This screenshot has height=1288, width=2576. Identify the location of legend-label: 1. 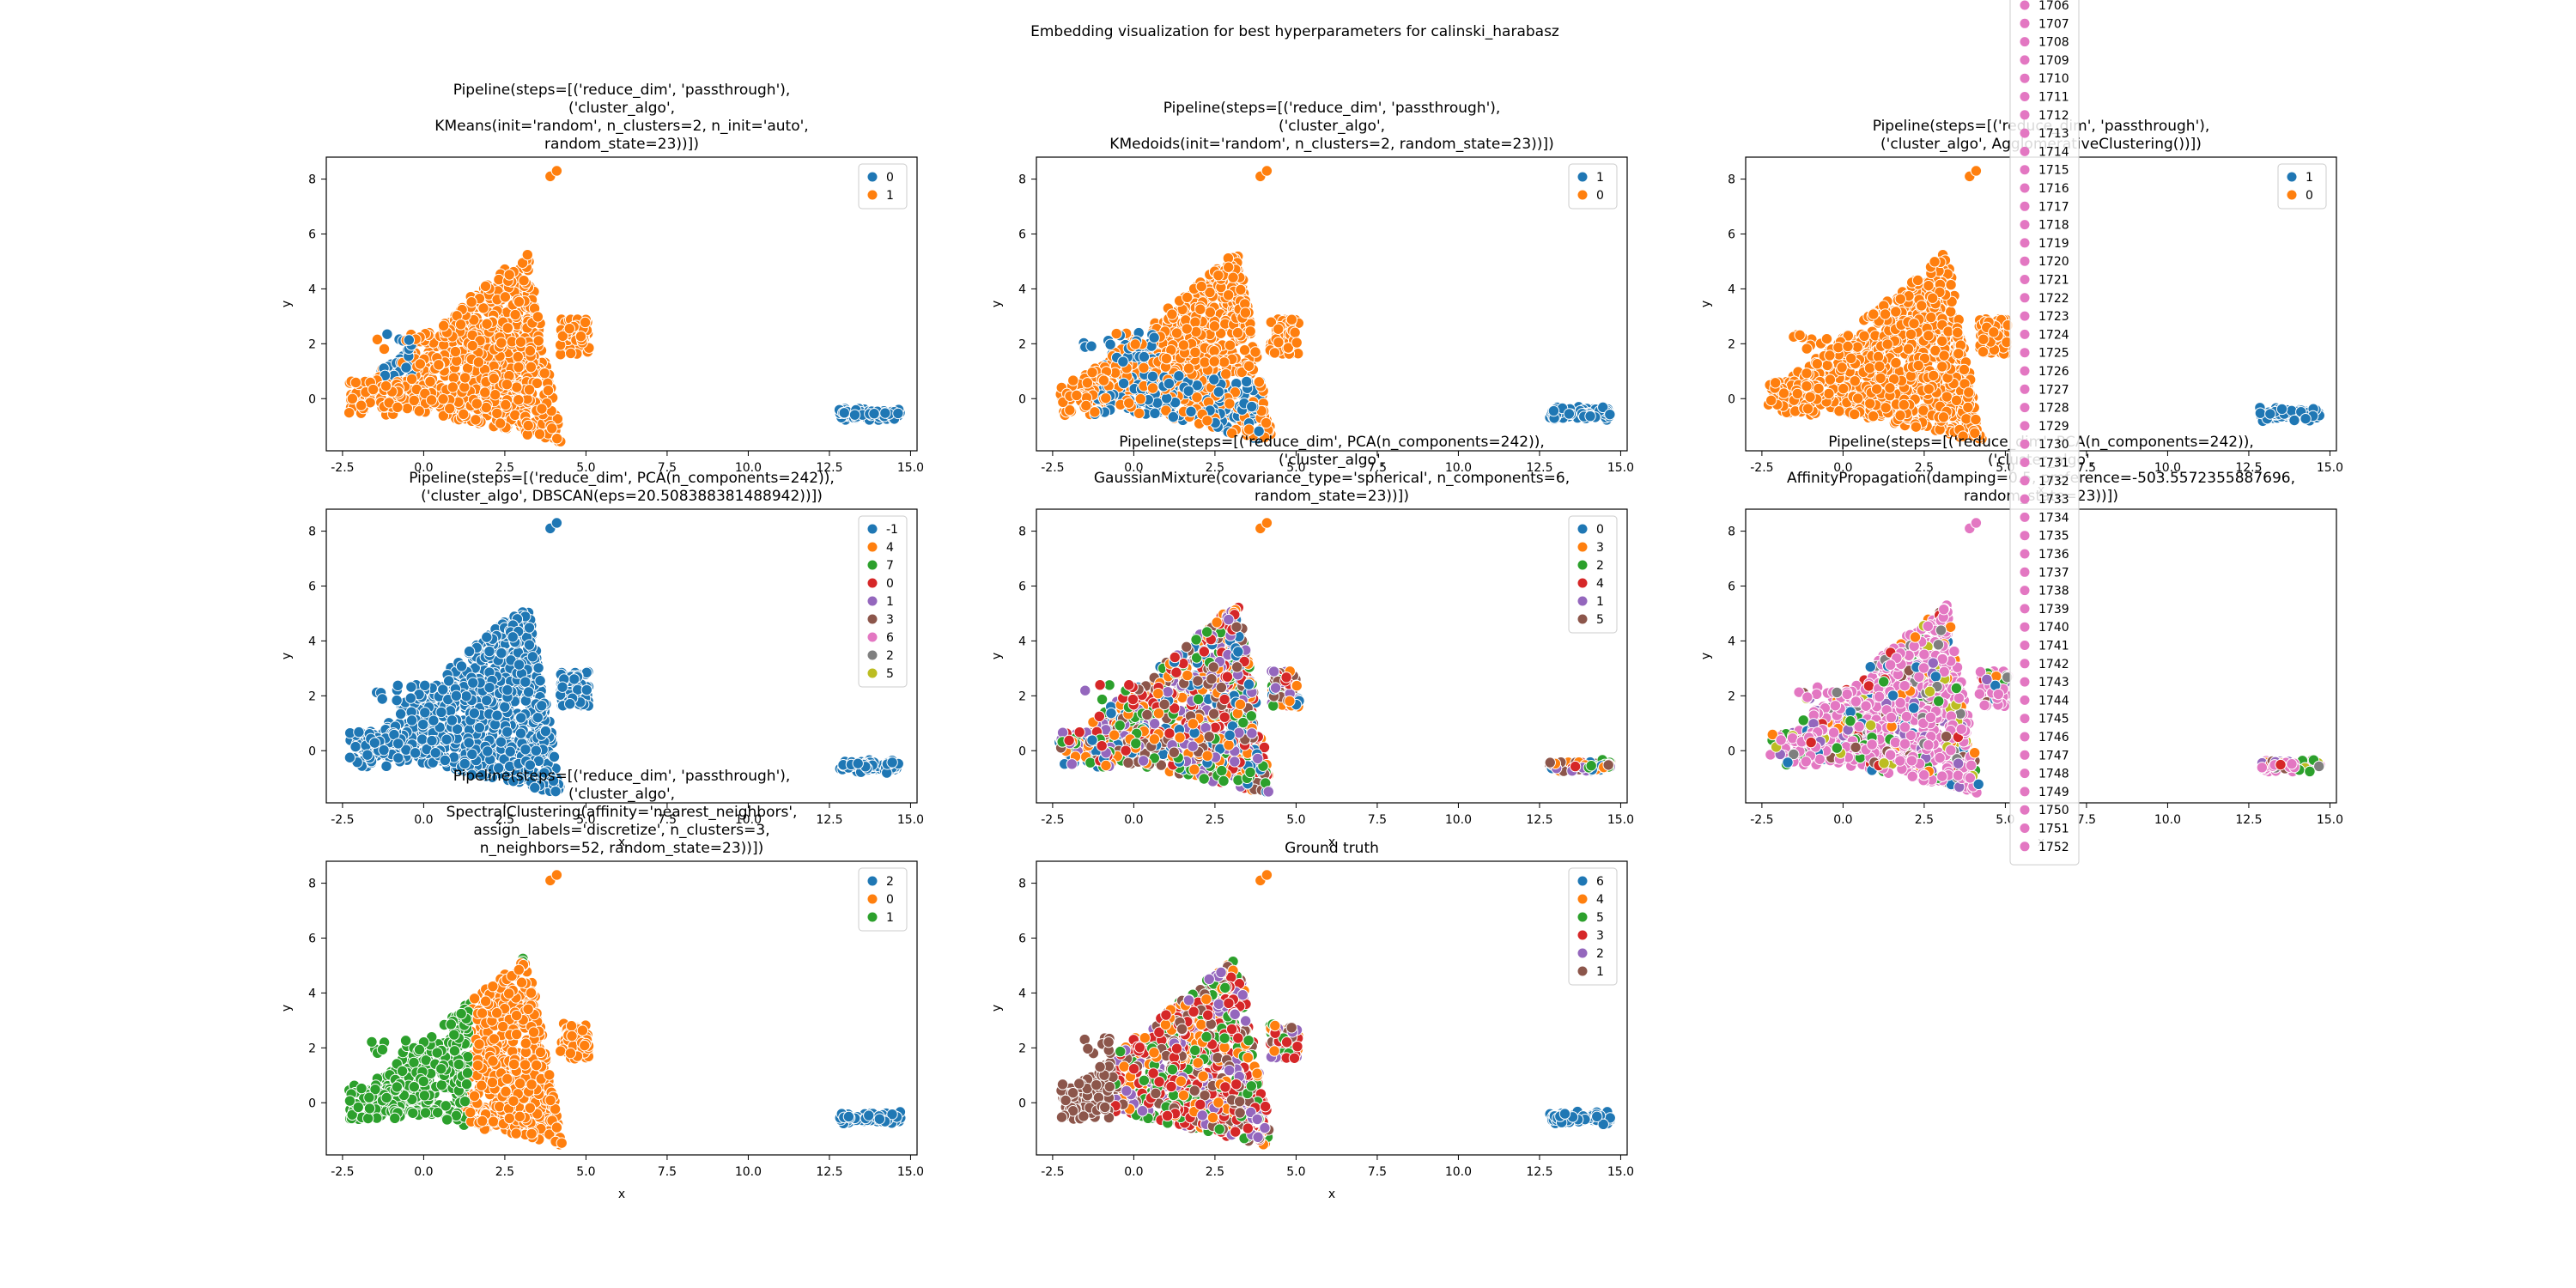
(2309, 178).